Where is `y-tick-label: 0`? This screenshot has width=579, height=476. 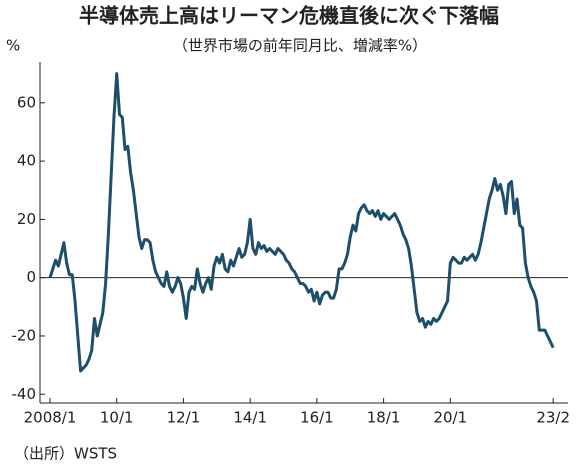 y-tick-label: 0 is located at coordinates (31, 277).